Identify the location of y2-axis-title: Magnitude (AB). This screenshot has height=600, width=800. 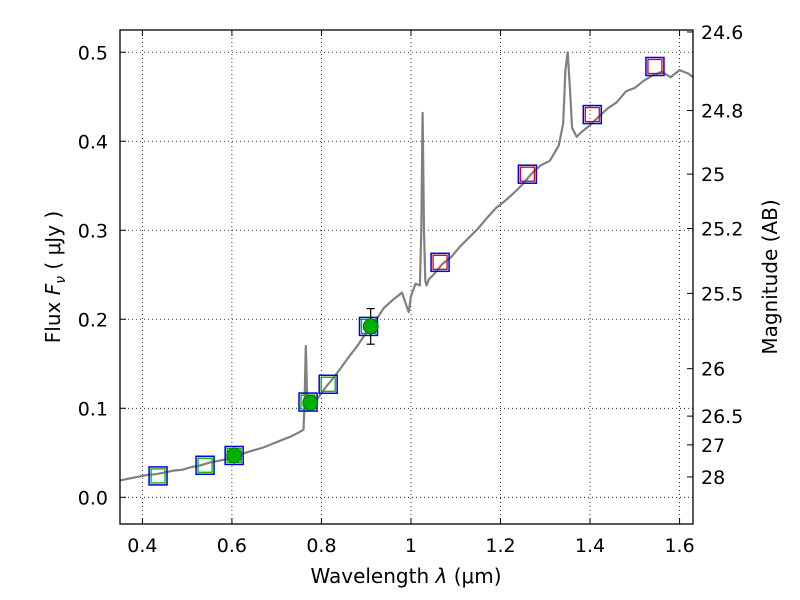
(770, 276).